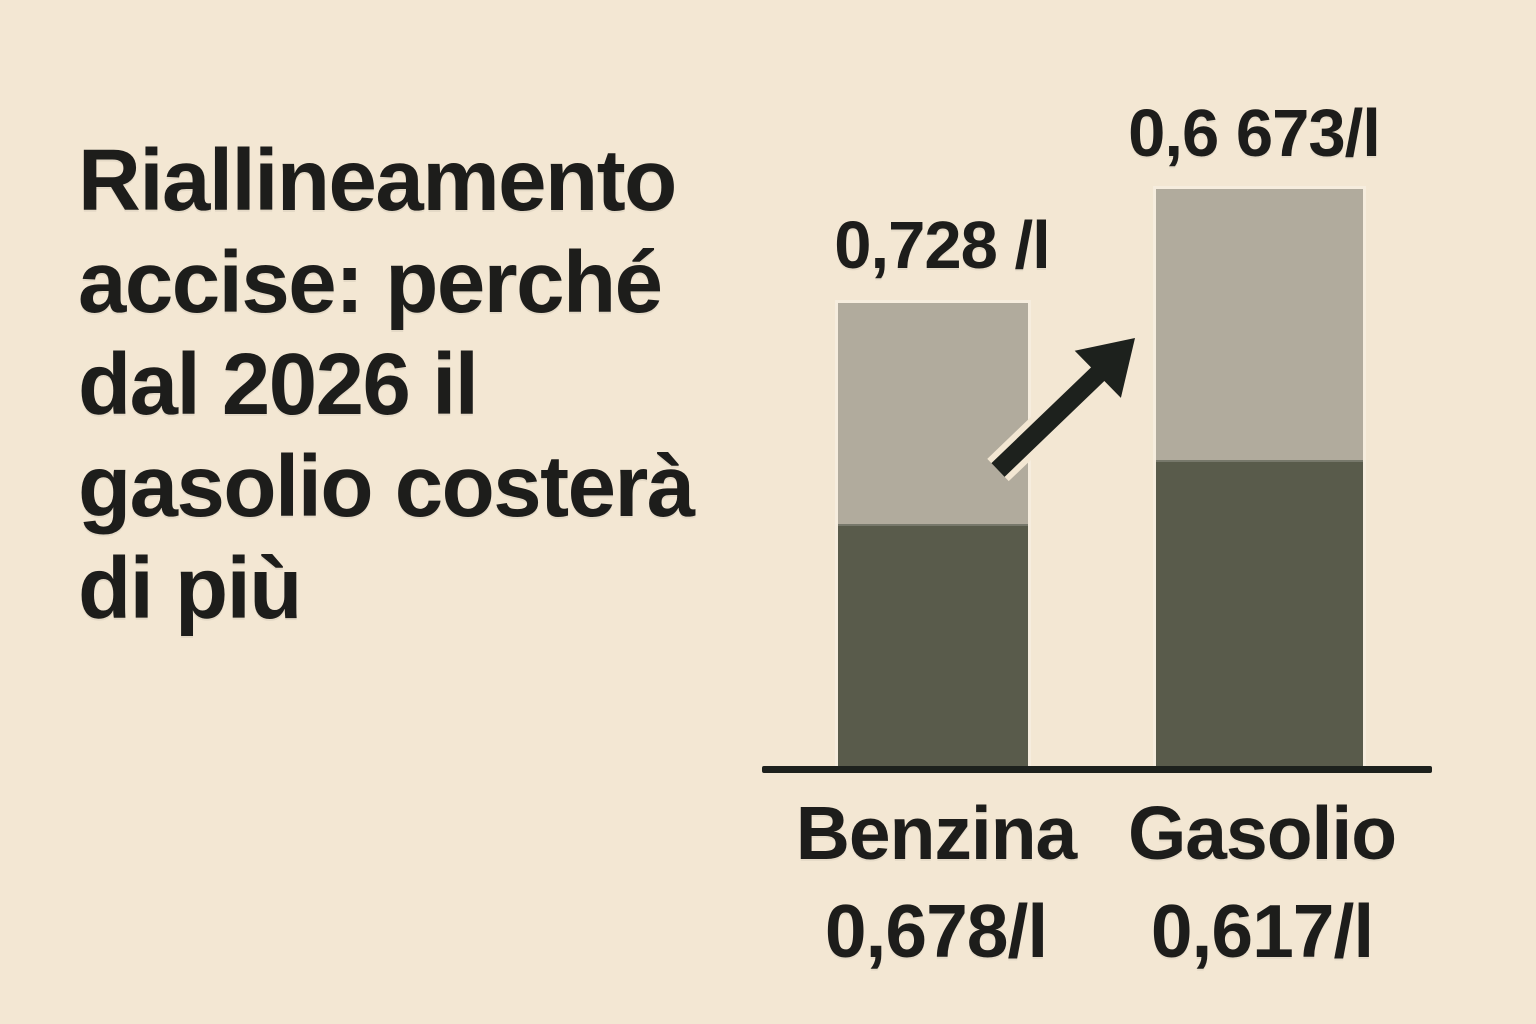 This screenshot has width=1536, height=1024. What do you see at coordinates (1262, 833) in the screenshot?
I see `category-name-gasolio: Gasolio` at bounding box center [1262, 833].